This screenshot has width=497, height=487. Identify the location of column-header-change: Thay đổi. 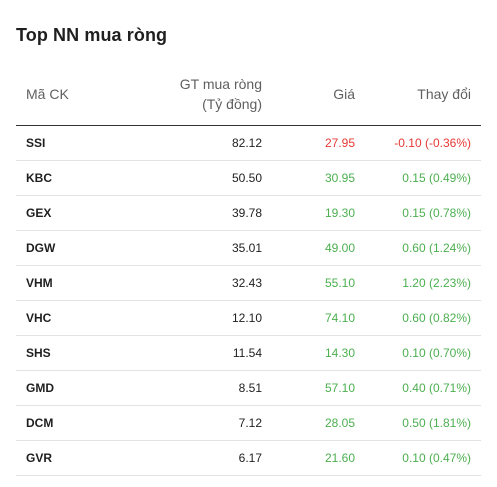
(444, 94).